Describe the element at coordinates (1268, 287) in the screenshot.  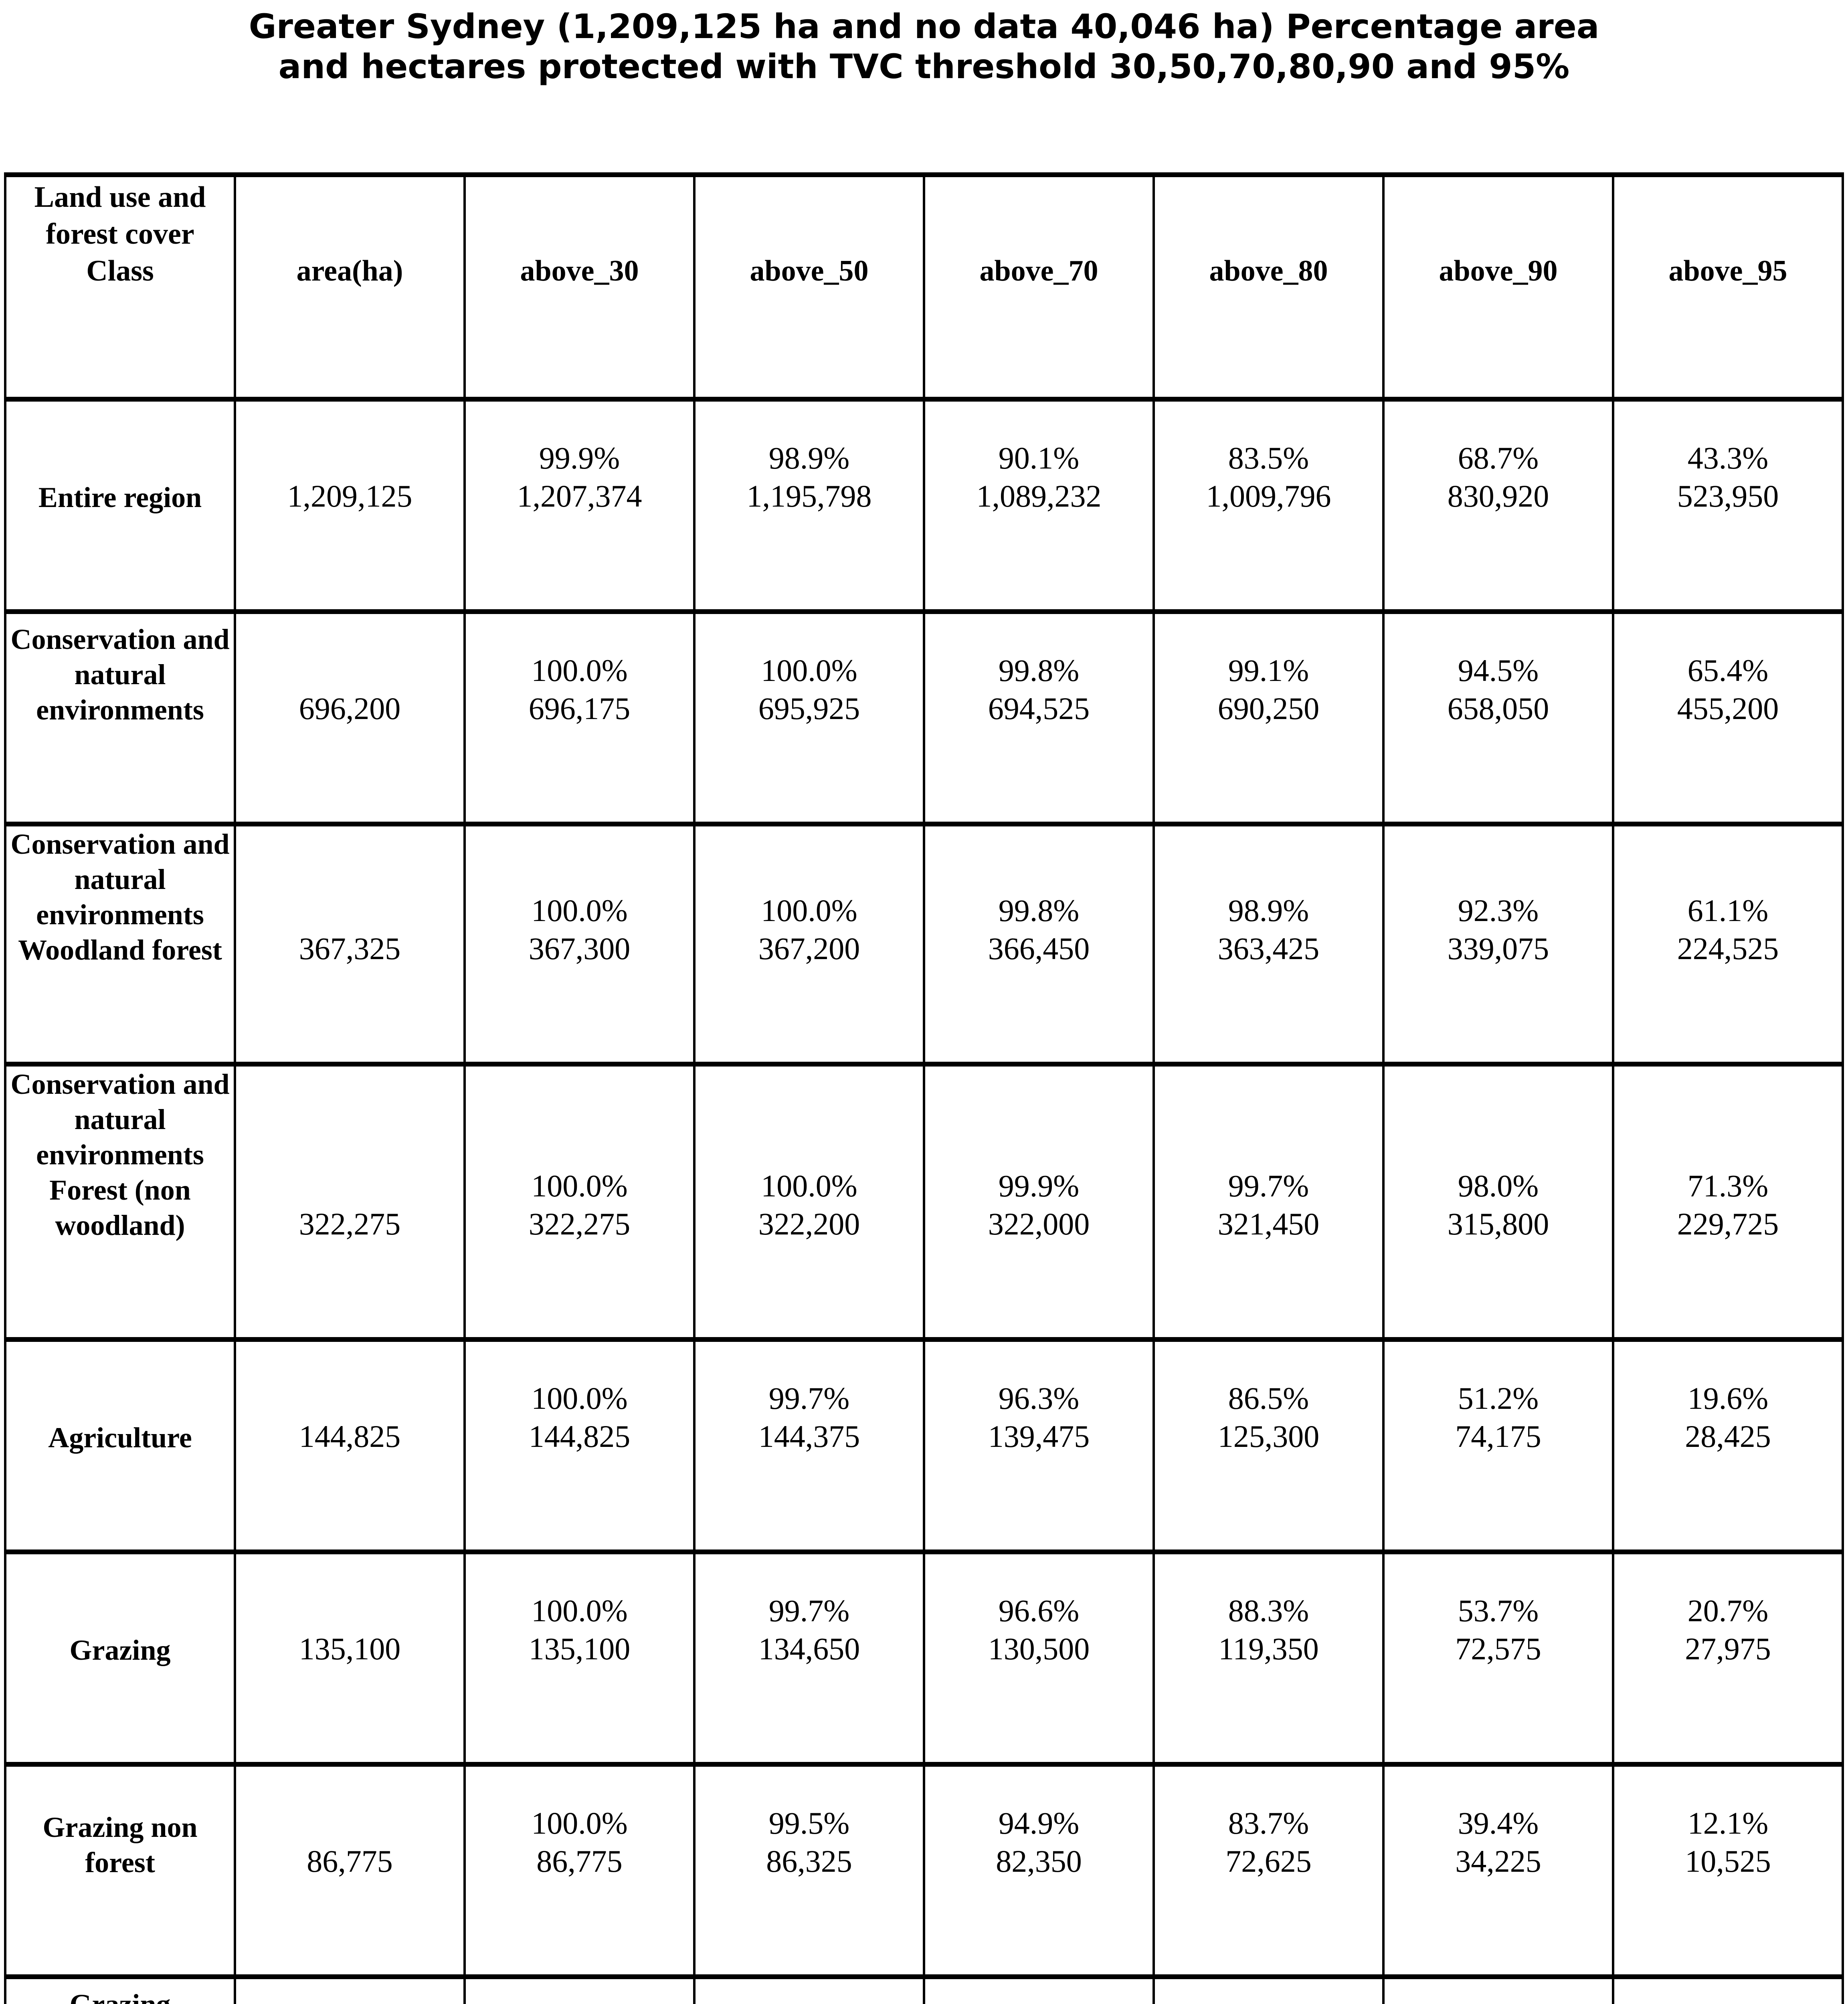
I see `col-header-above-80: above_80` at that location.